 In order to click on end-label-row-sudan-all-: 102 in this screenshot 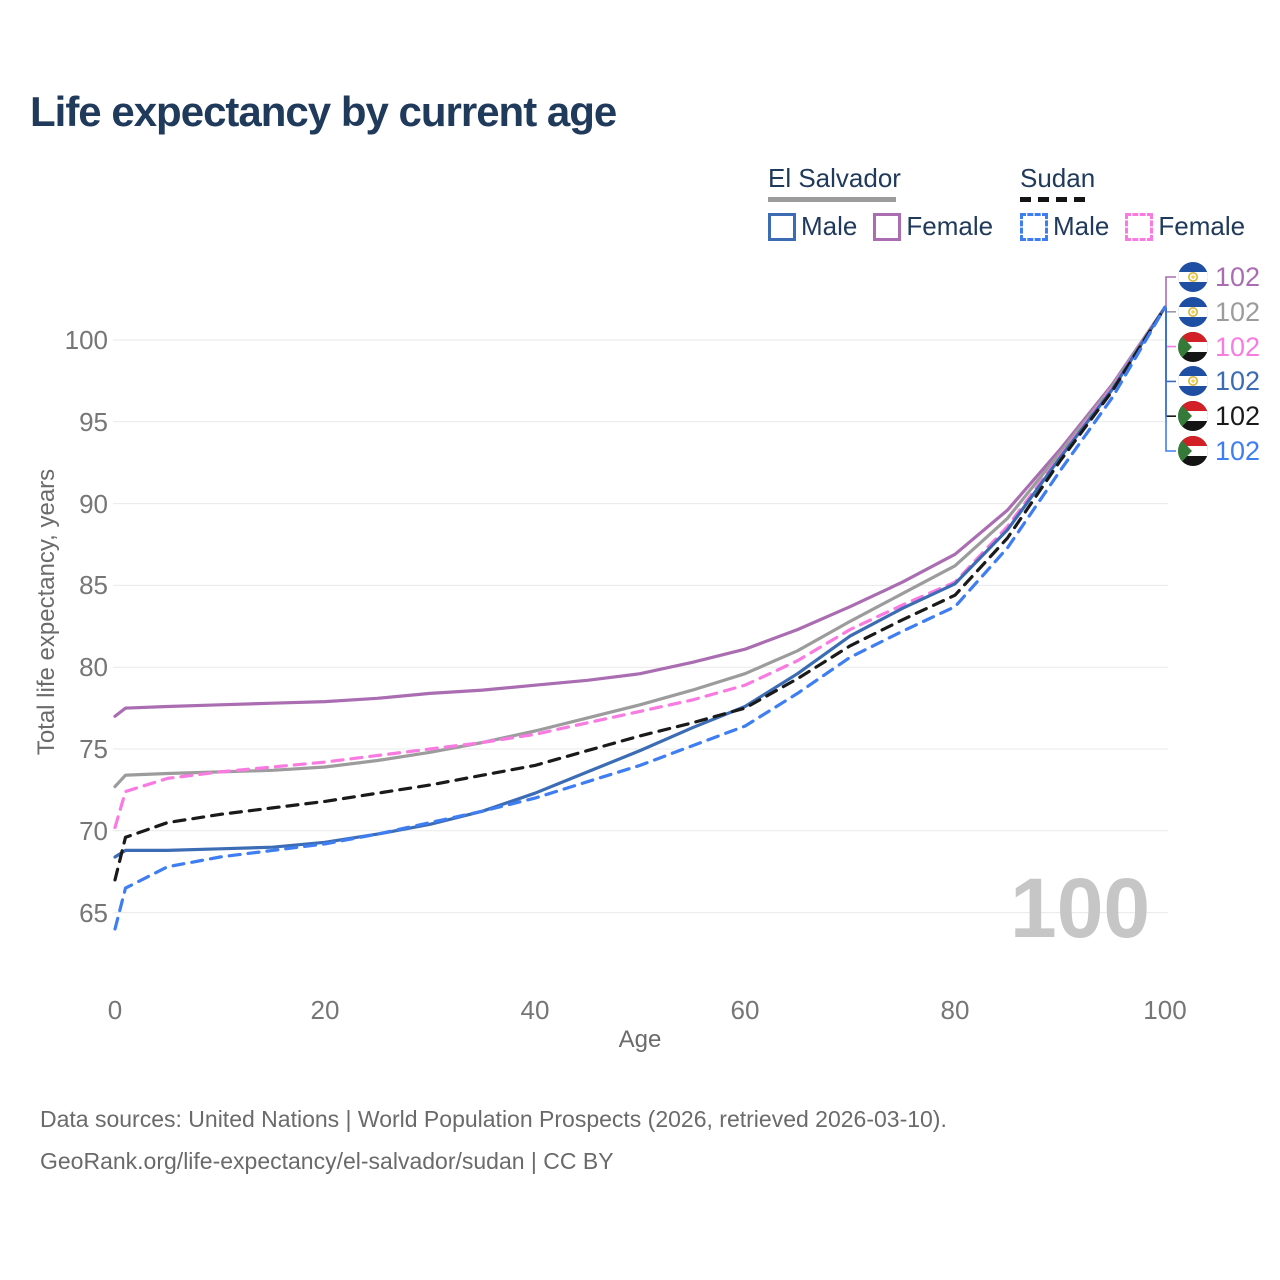, I will do `click(1219, 416)`.